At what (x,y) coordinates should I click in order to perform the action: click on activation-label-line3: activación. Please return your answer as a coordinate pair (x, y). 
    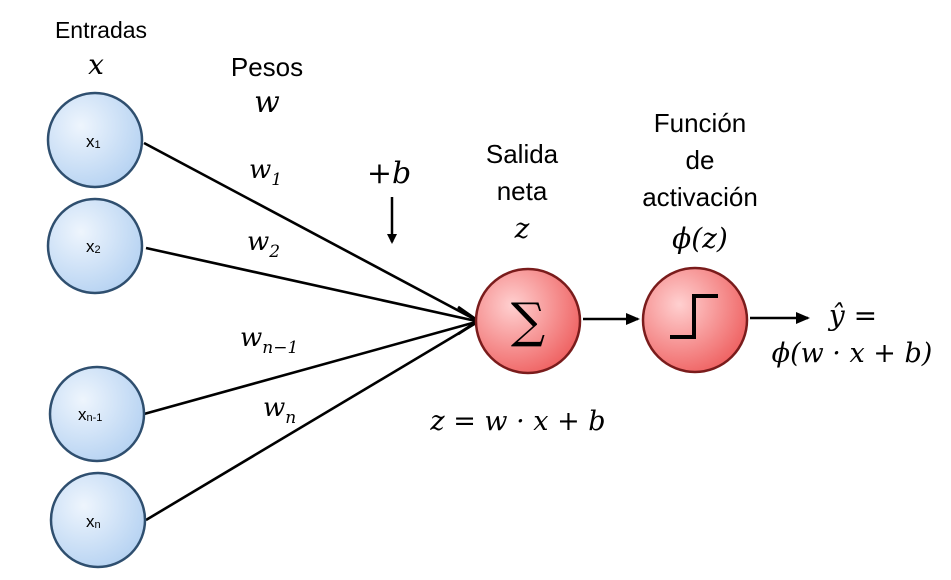
    Looking at the image, I should click on (700, 197).